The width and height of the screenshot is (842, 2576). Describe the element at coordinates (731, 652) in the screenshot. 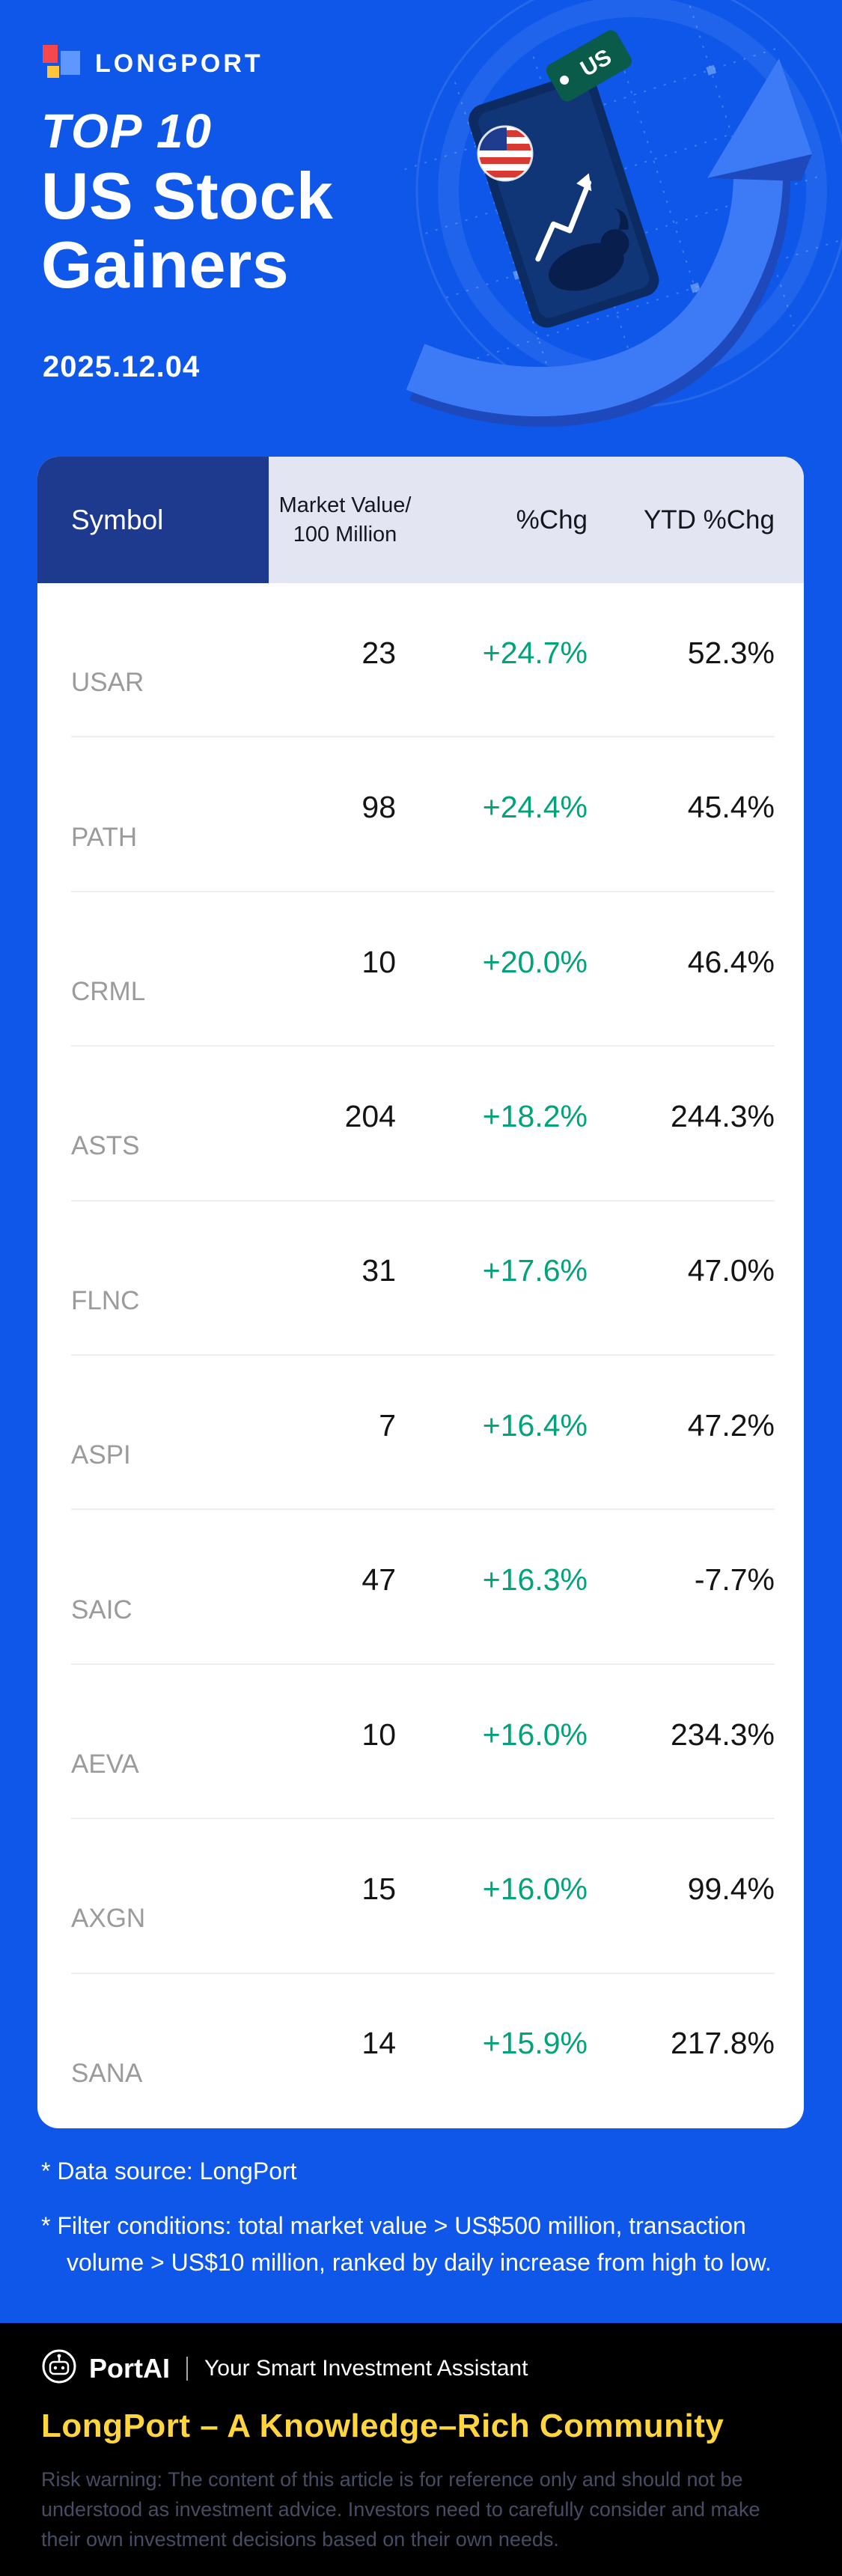

I see `cell-ytd-chg: 52.3%` at that location.